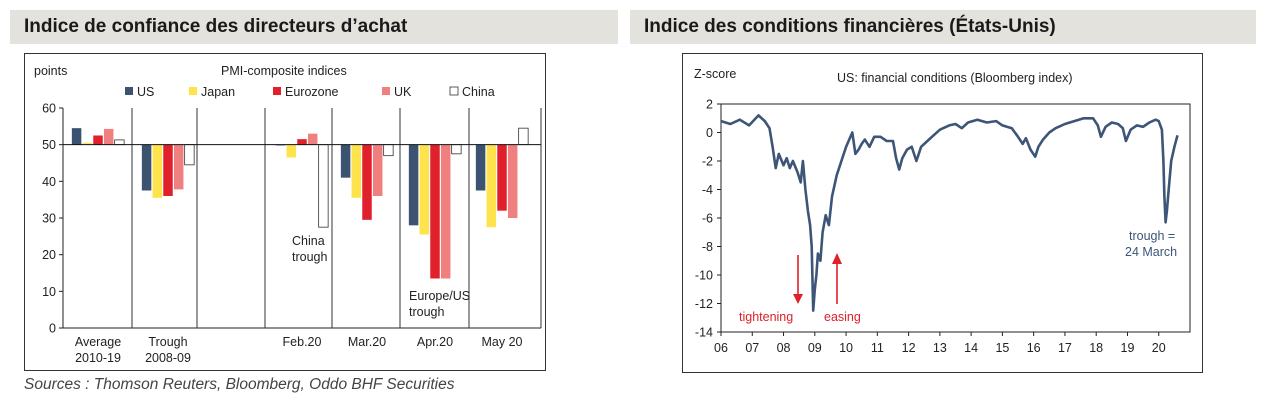 The height and width of the screenshot is (404, 1269). Describe the element at coordinates (218, 92) in the screenshot. I see `legend-label-japan: Japan` at that location.